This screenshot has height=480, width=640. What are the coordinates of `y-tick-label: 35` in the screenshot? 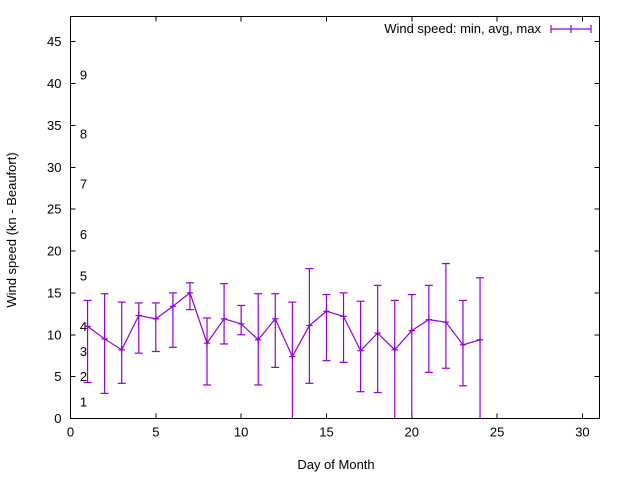 It's located at (54, 125).